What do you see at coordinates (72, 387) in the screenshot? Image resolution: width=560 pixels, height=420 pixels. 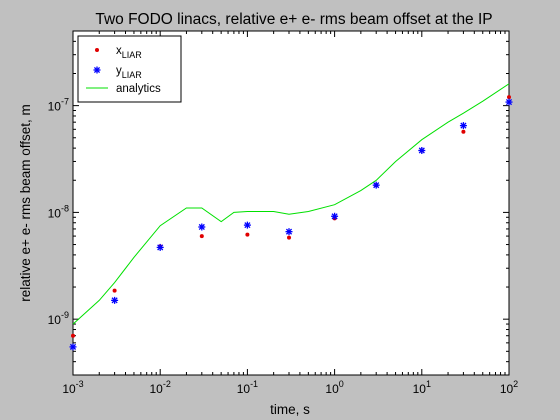 I see `x-tick-label: 10⁻³` at bounding box center [72, 387].